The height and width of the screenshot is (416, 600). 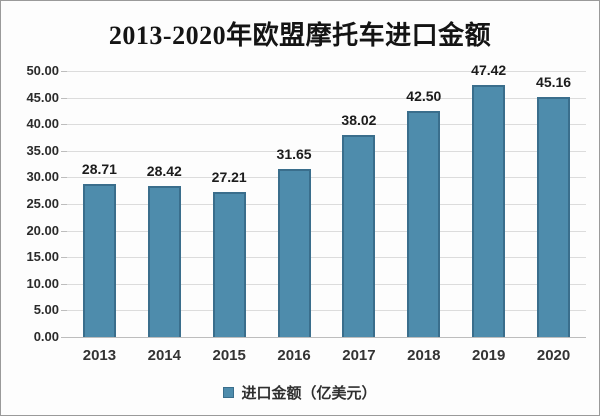 What do you see at coordinates (99, 355) in the screenshot?
I see `x-axis-label: 2013` at bounding box center [99, 355].